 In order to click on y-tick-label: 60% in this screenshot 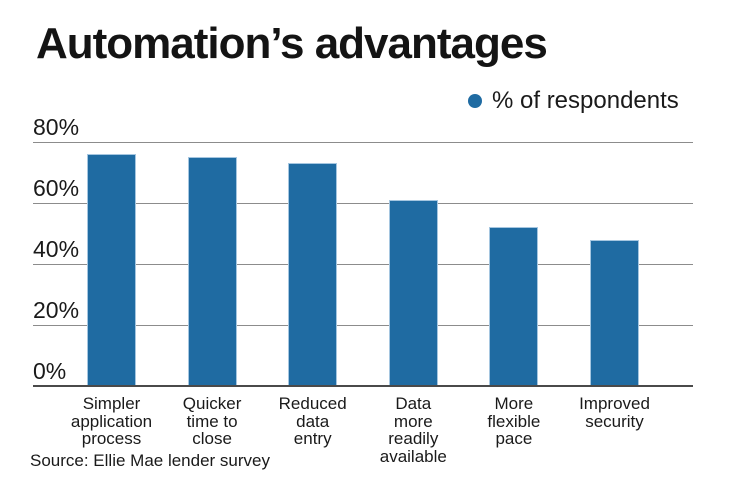, I will do `click(56, 188)`.